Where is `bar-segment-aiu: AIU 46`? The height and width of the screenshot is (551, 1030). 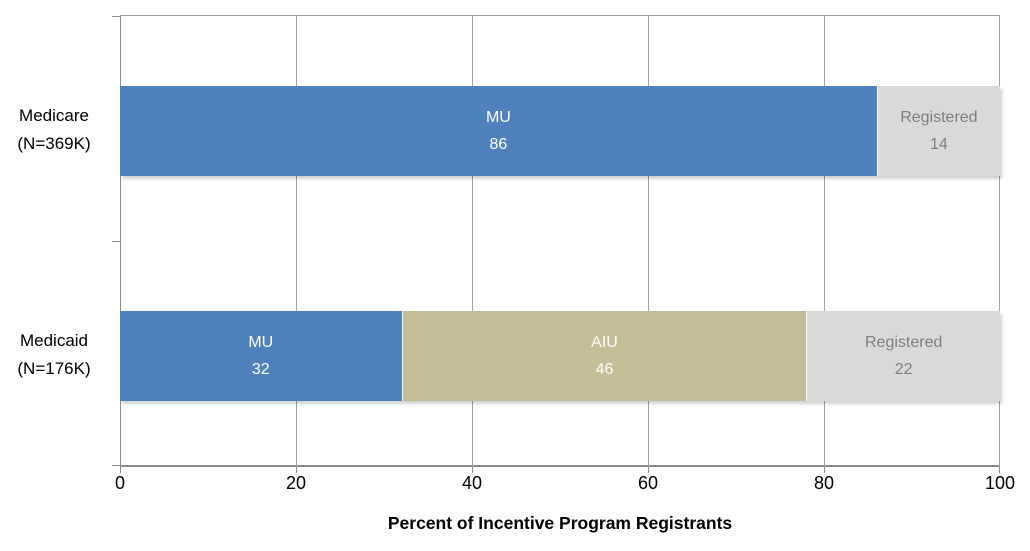
bar-segment-aiu: AIU 46 is located at coordinates (604, 356).